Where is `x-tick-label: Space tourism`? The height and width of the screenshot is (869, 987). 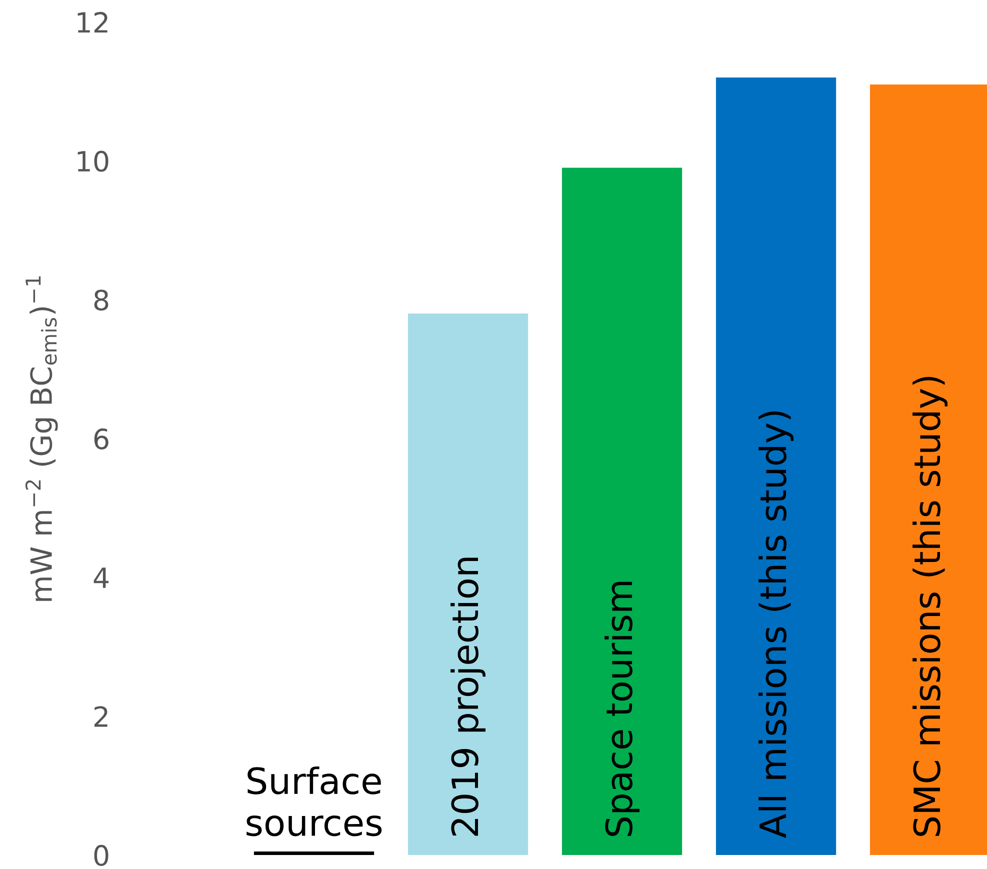
x-tick-label: Space tourism is located at coordinates (622, 709).